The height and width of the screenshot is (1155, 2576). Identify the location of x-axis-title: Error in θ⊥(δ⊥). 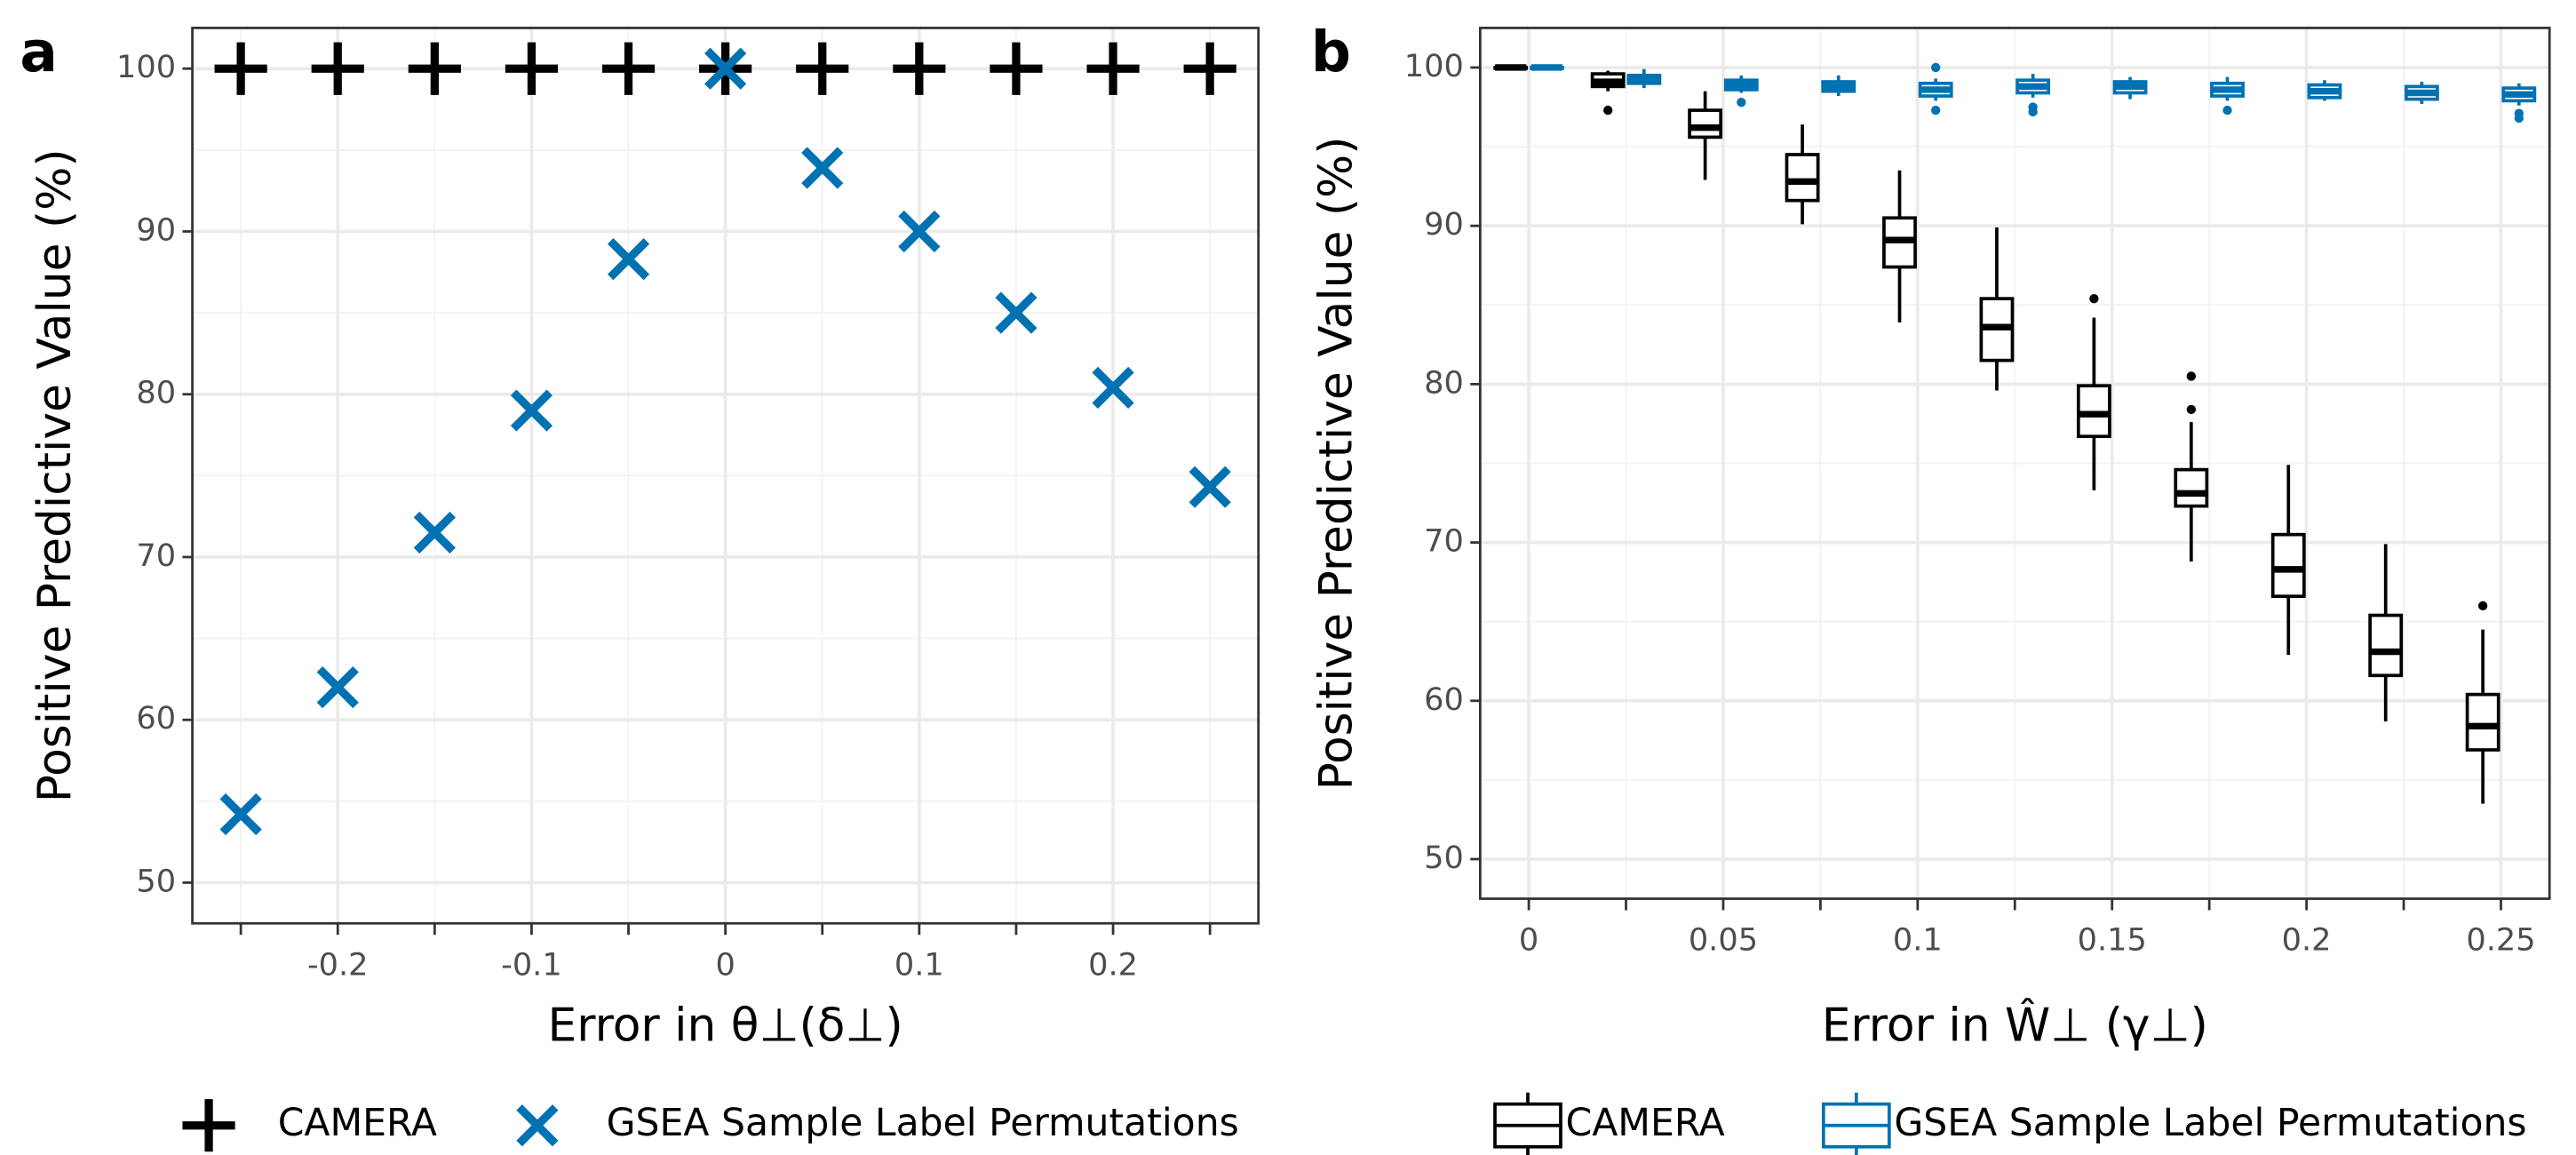
(725, 1026).